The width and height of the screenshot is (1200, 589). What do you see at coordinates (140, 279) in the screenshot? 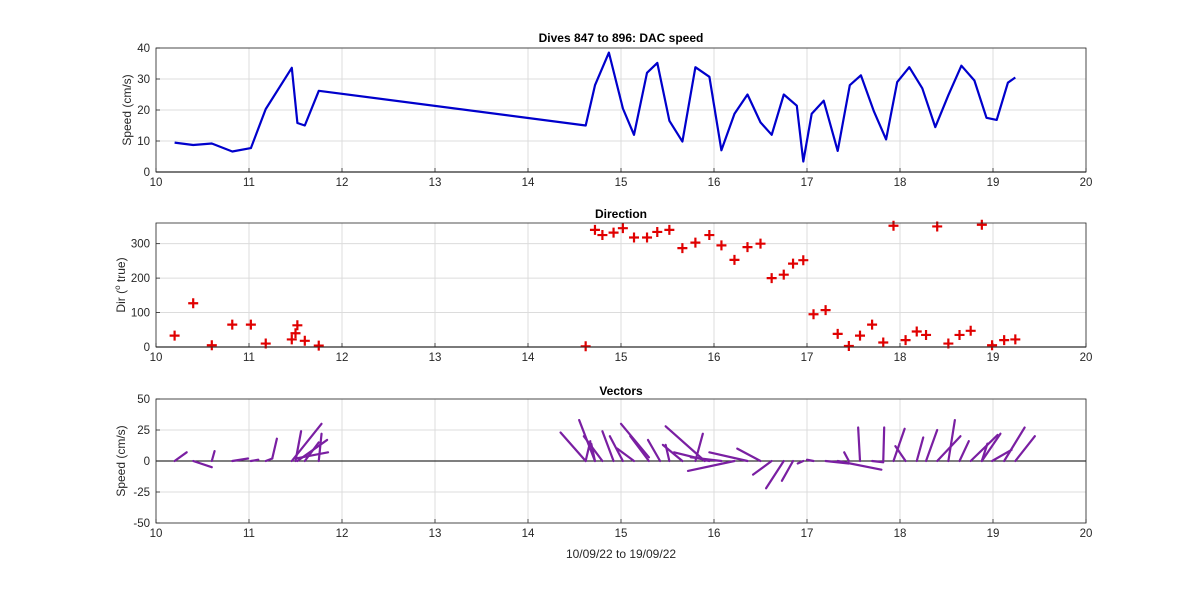
I see `y-tick-label: 200` at bounding box center [140, 279].